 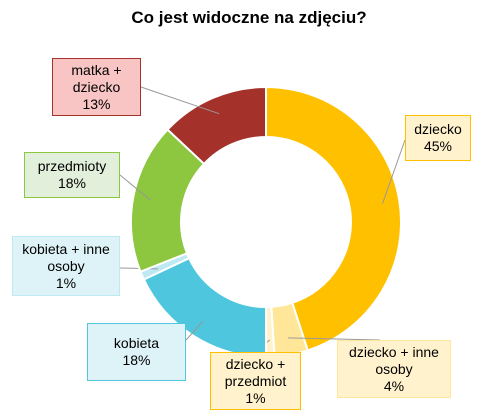 What do you see at coordinates (216, 125) in the screenshot?
I see `donut-slice` at bounding box center [216, 125].